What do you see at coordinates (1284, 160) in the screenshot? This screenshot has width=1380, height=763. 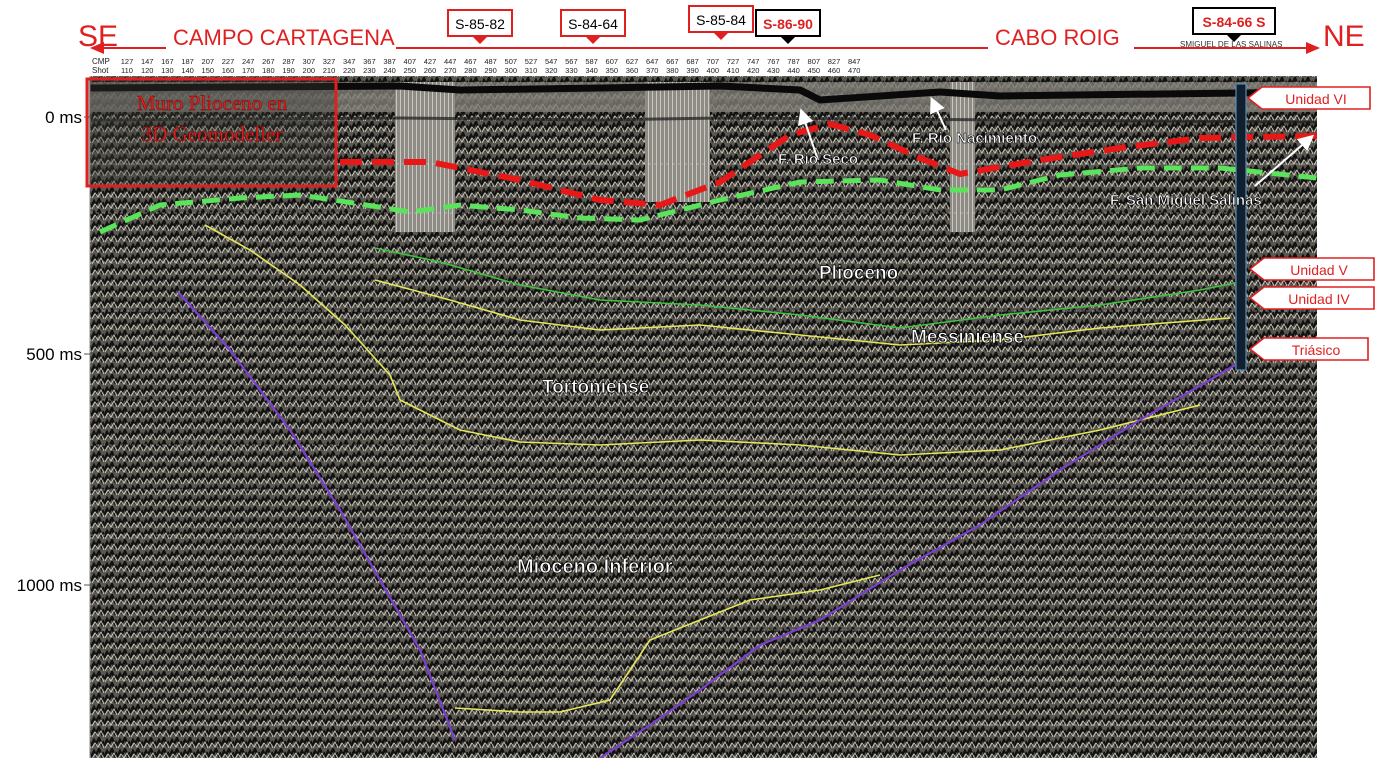 I see `arrow-san-miguel` at bounding box center [1284, 160].